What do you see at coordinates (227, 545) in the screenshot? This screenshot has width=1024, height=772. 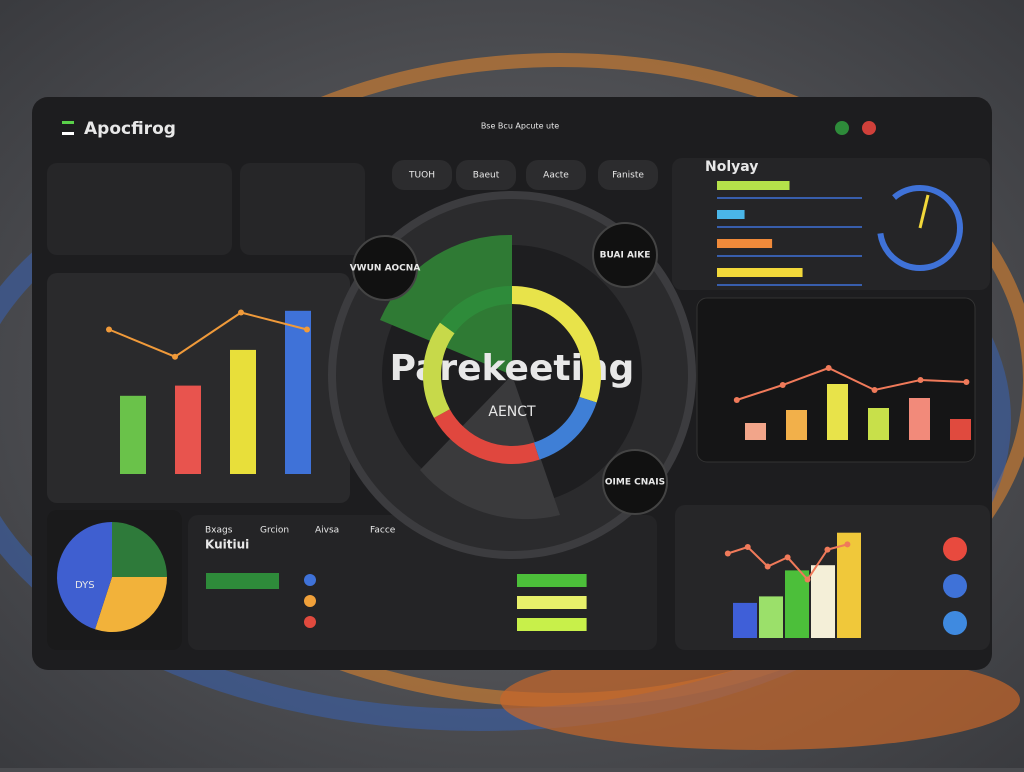 I see `panel-title: Kuitiui` at bounding box center [227, 545].